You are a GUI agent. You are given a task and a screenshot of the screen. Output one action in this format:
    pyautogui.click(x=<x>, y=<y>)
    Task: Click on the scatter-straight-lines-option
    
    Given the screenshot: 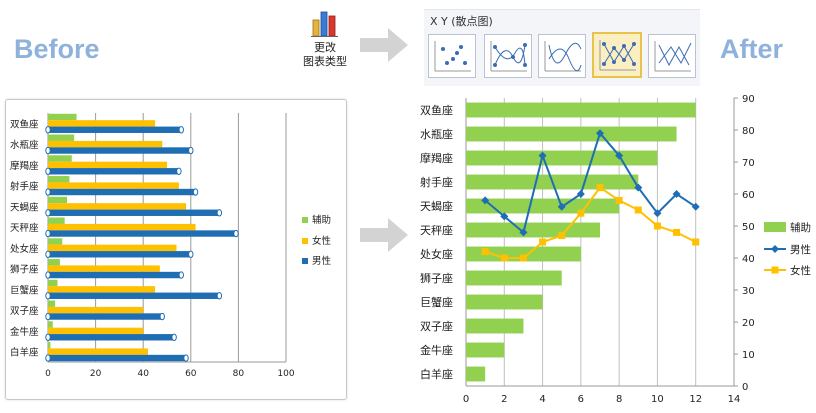 What is the action you would take?
    pyautogui.click(x=672, y=56)
    